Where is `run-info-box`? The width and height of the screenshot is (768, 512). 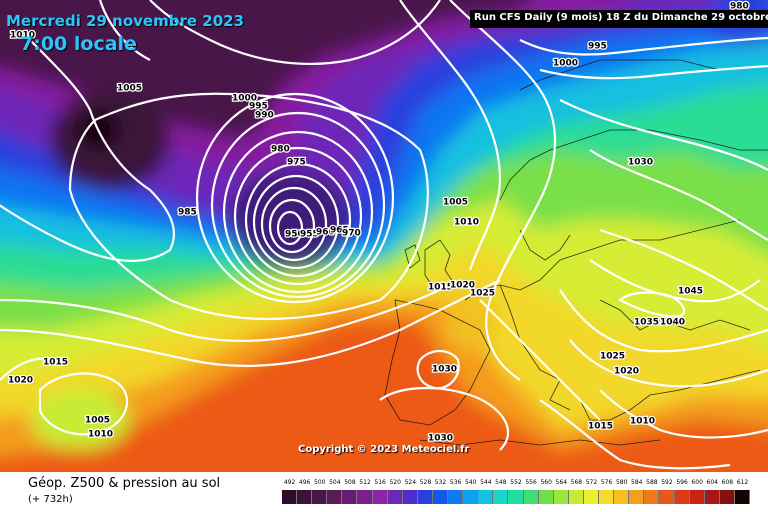
run-info-box is located at coordinates (619, 19).